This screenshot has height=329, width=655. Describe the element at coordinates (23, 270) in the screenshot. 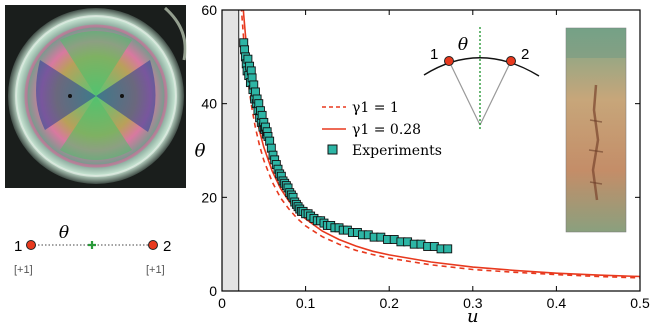

I see `schematic-charge-1: [+1]` at that location.